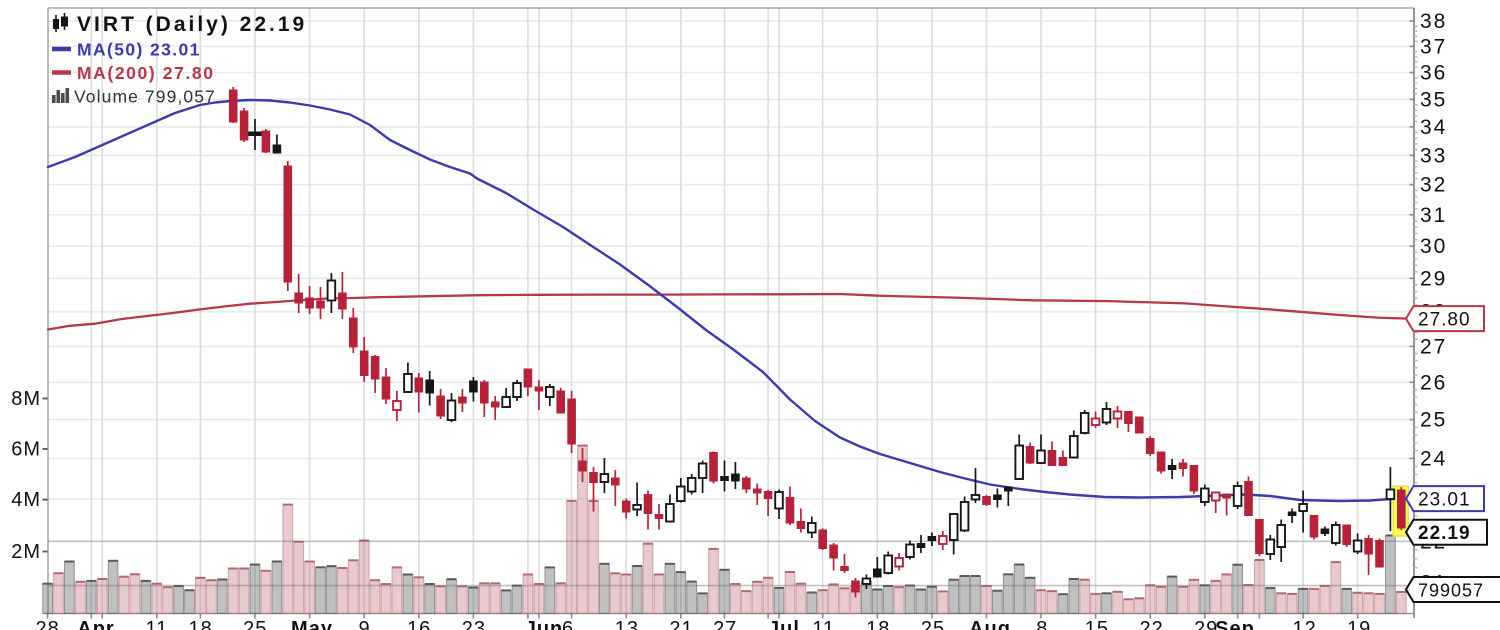 This screenshot has width=1500, height=630. I want to click on svg-text: VIRT (Daily) 22.19, so click(192, 24).